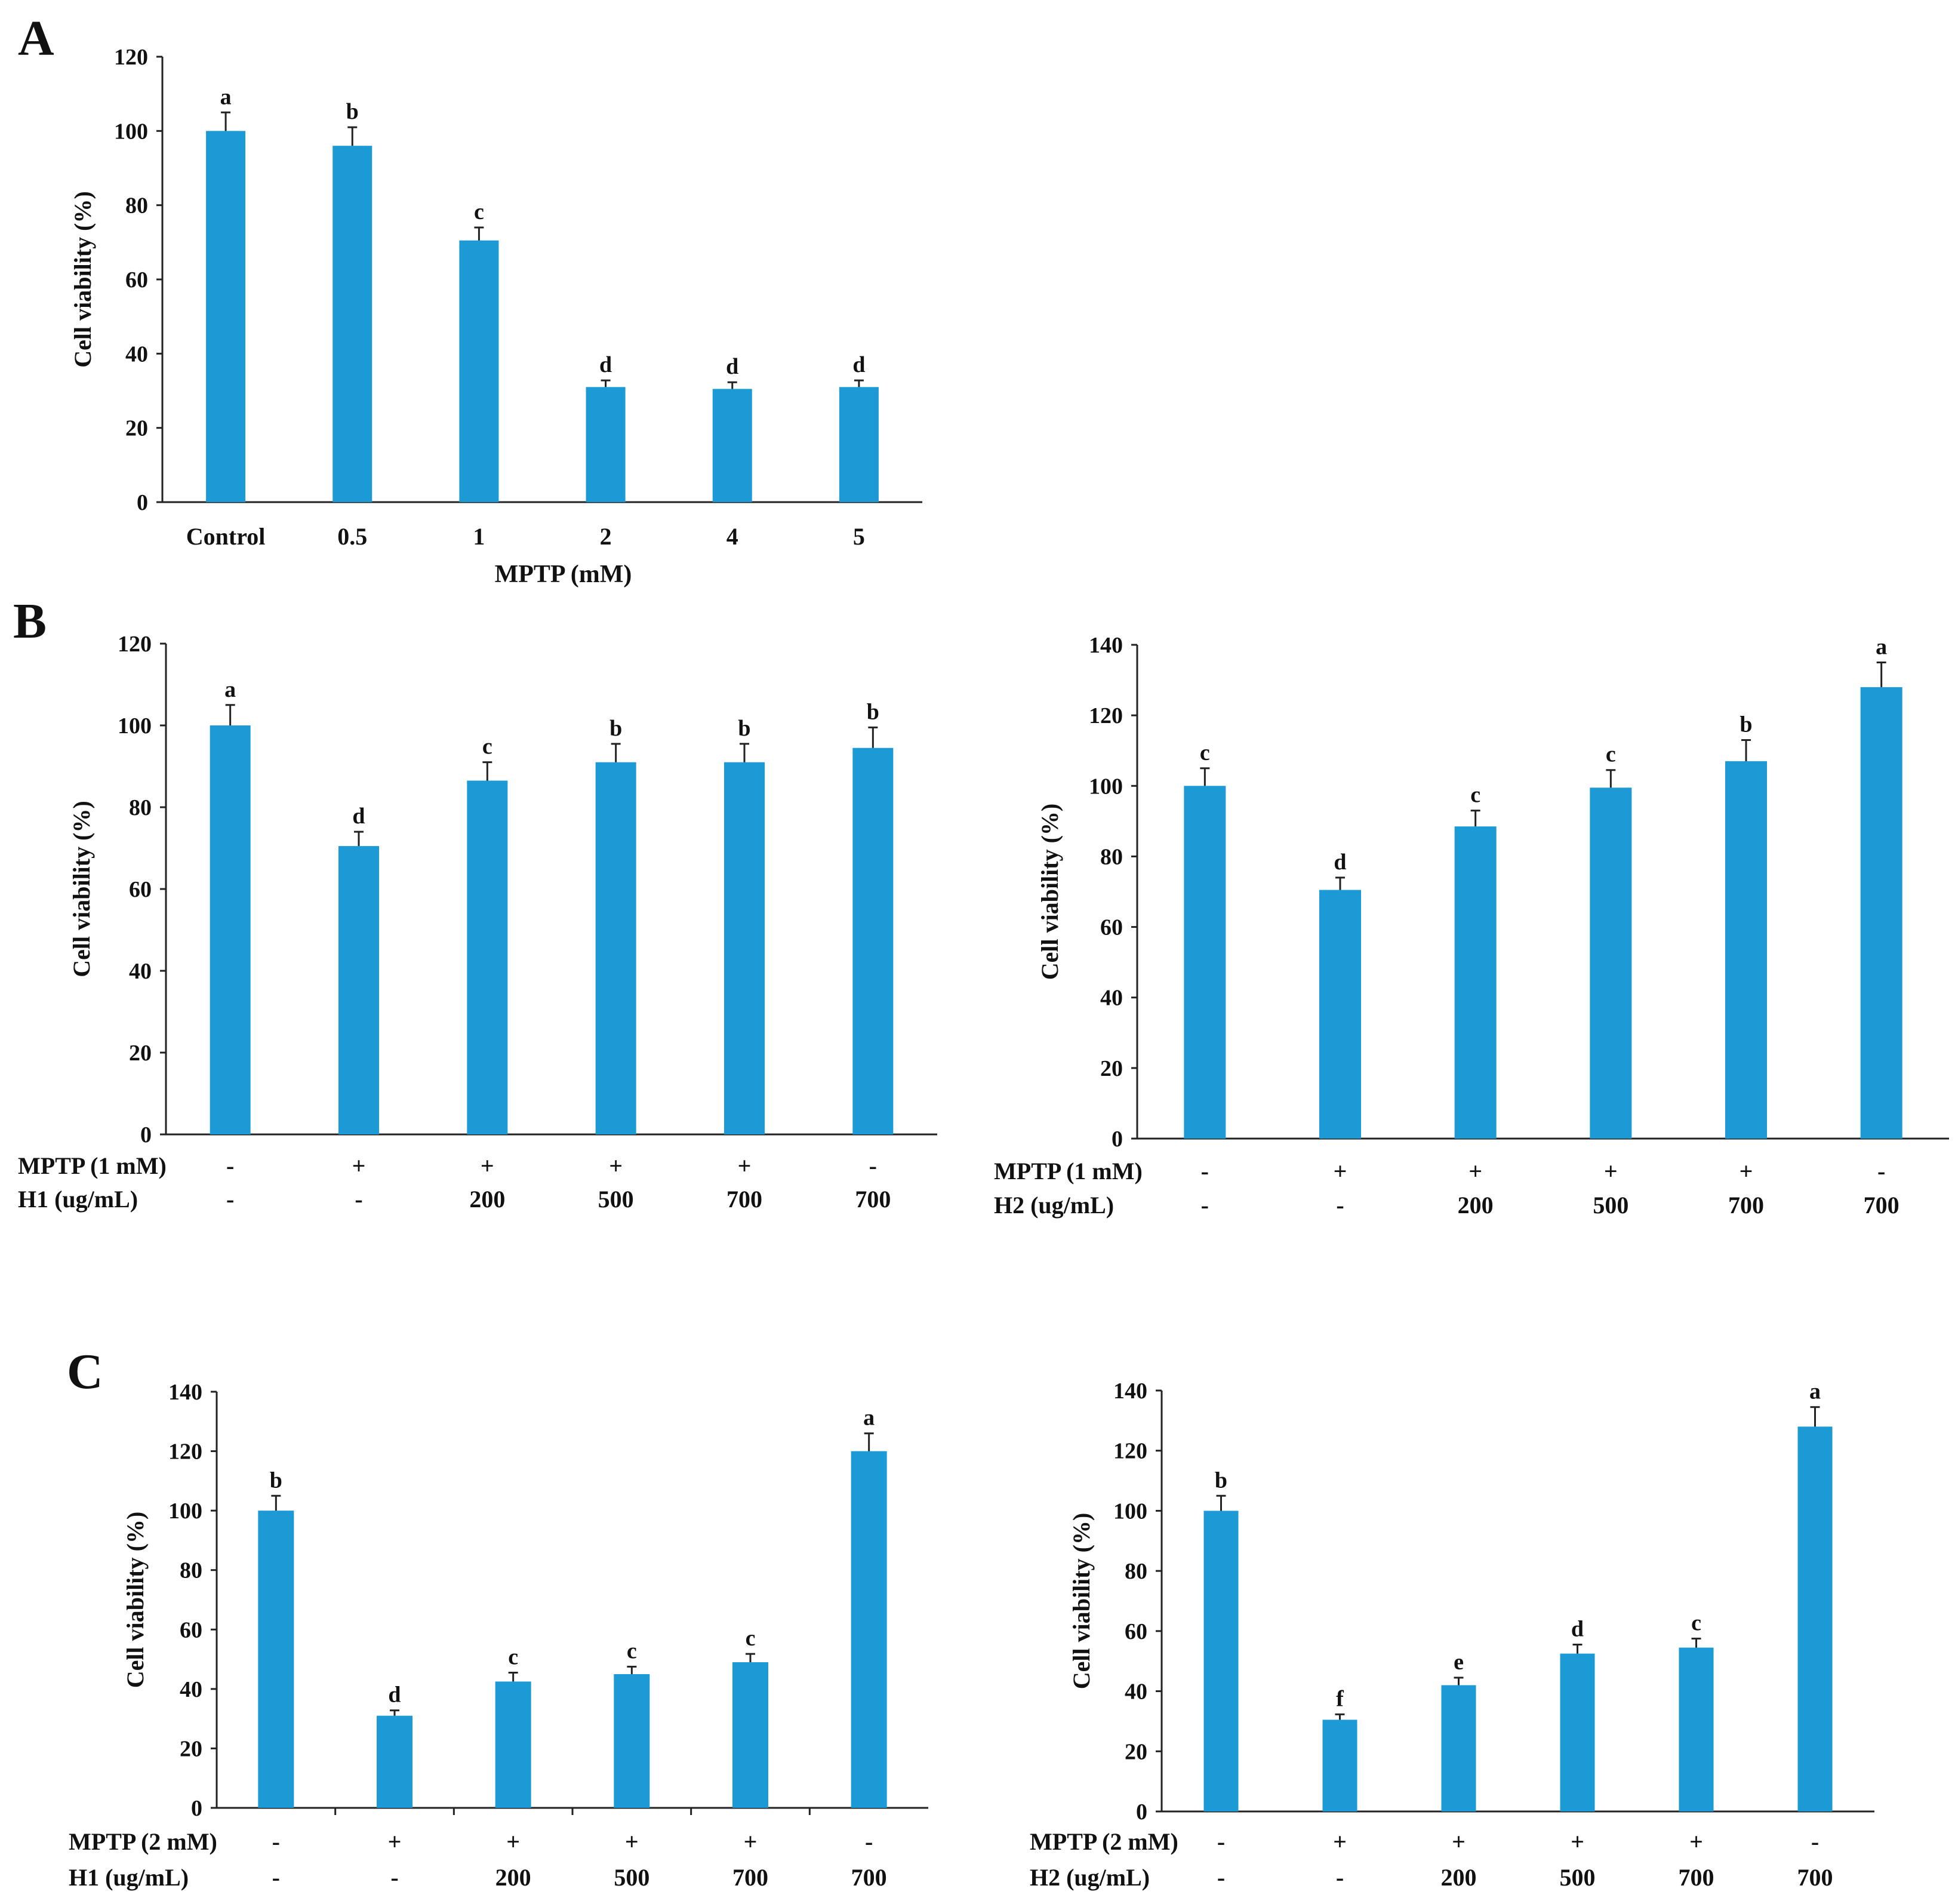 This screenshot has height=1904, width=1958. I want to click on y-tick-label: 0, so click(1141, 1812).